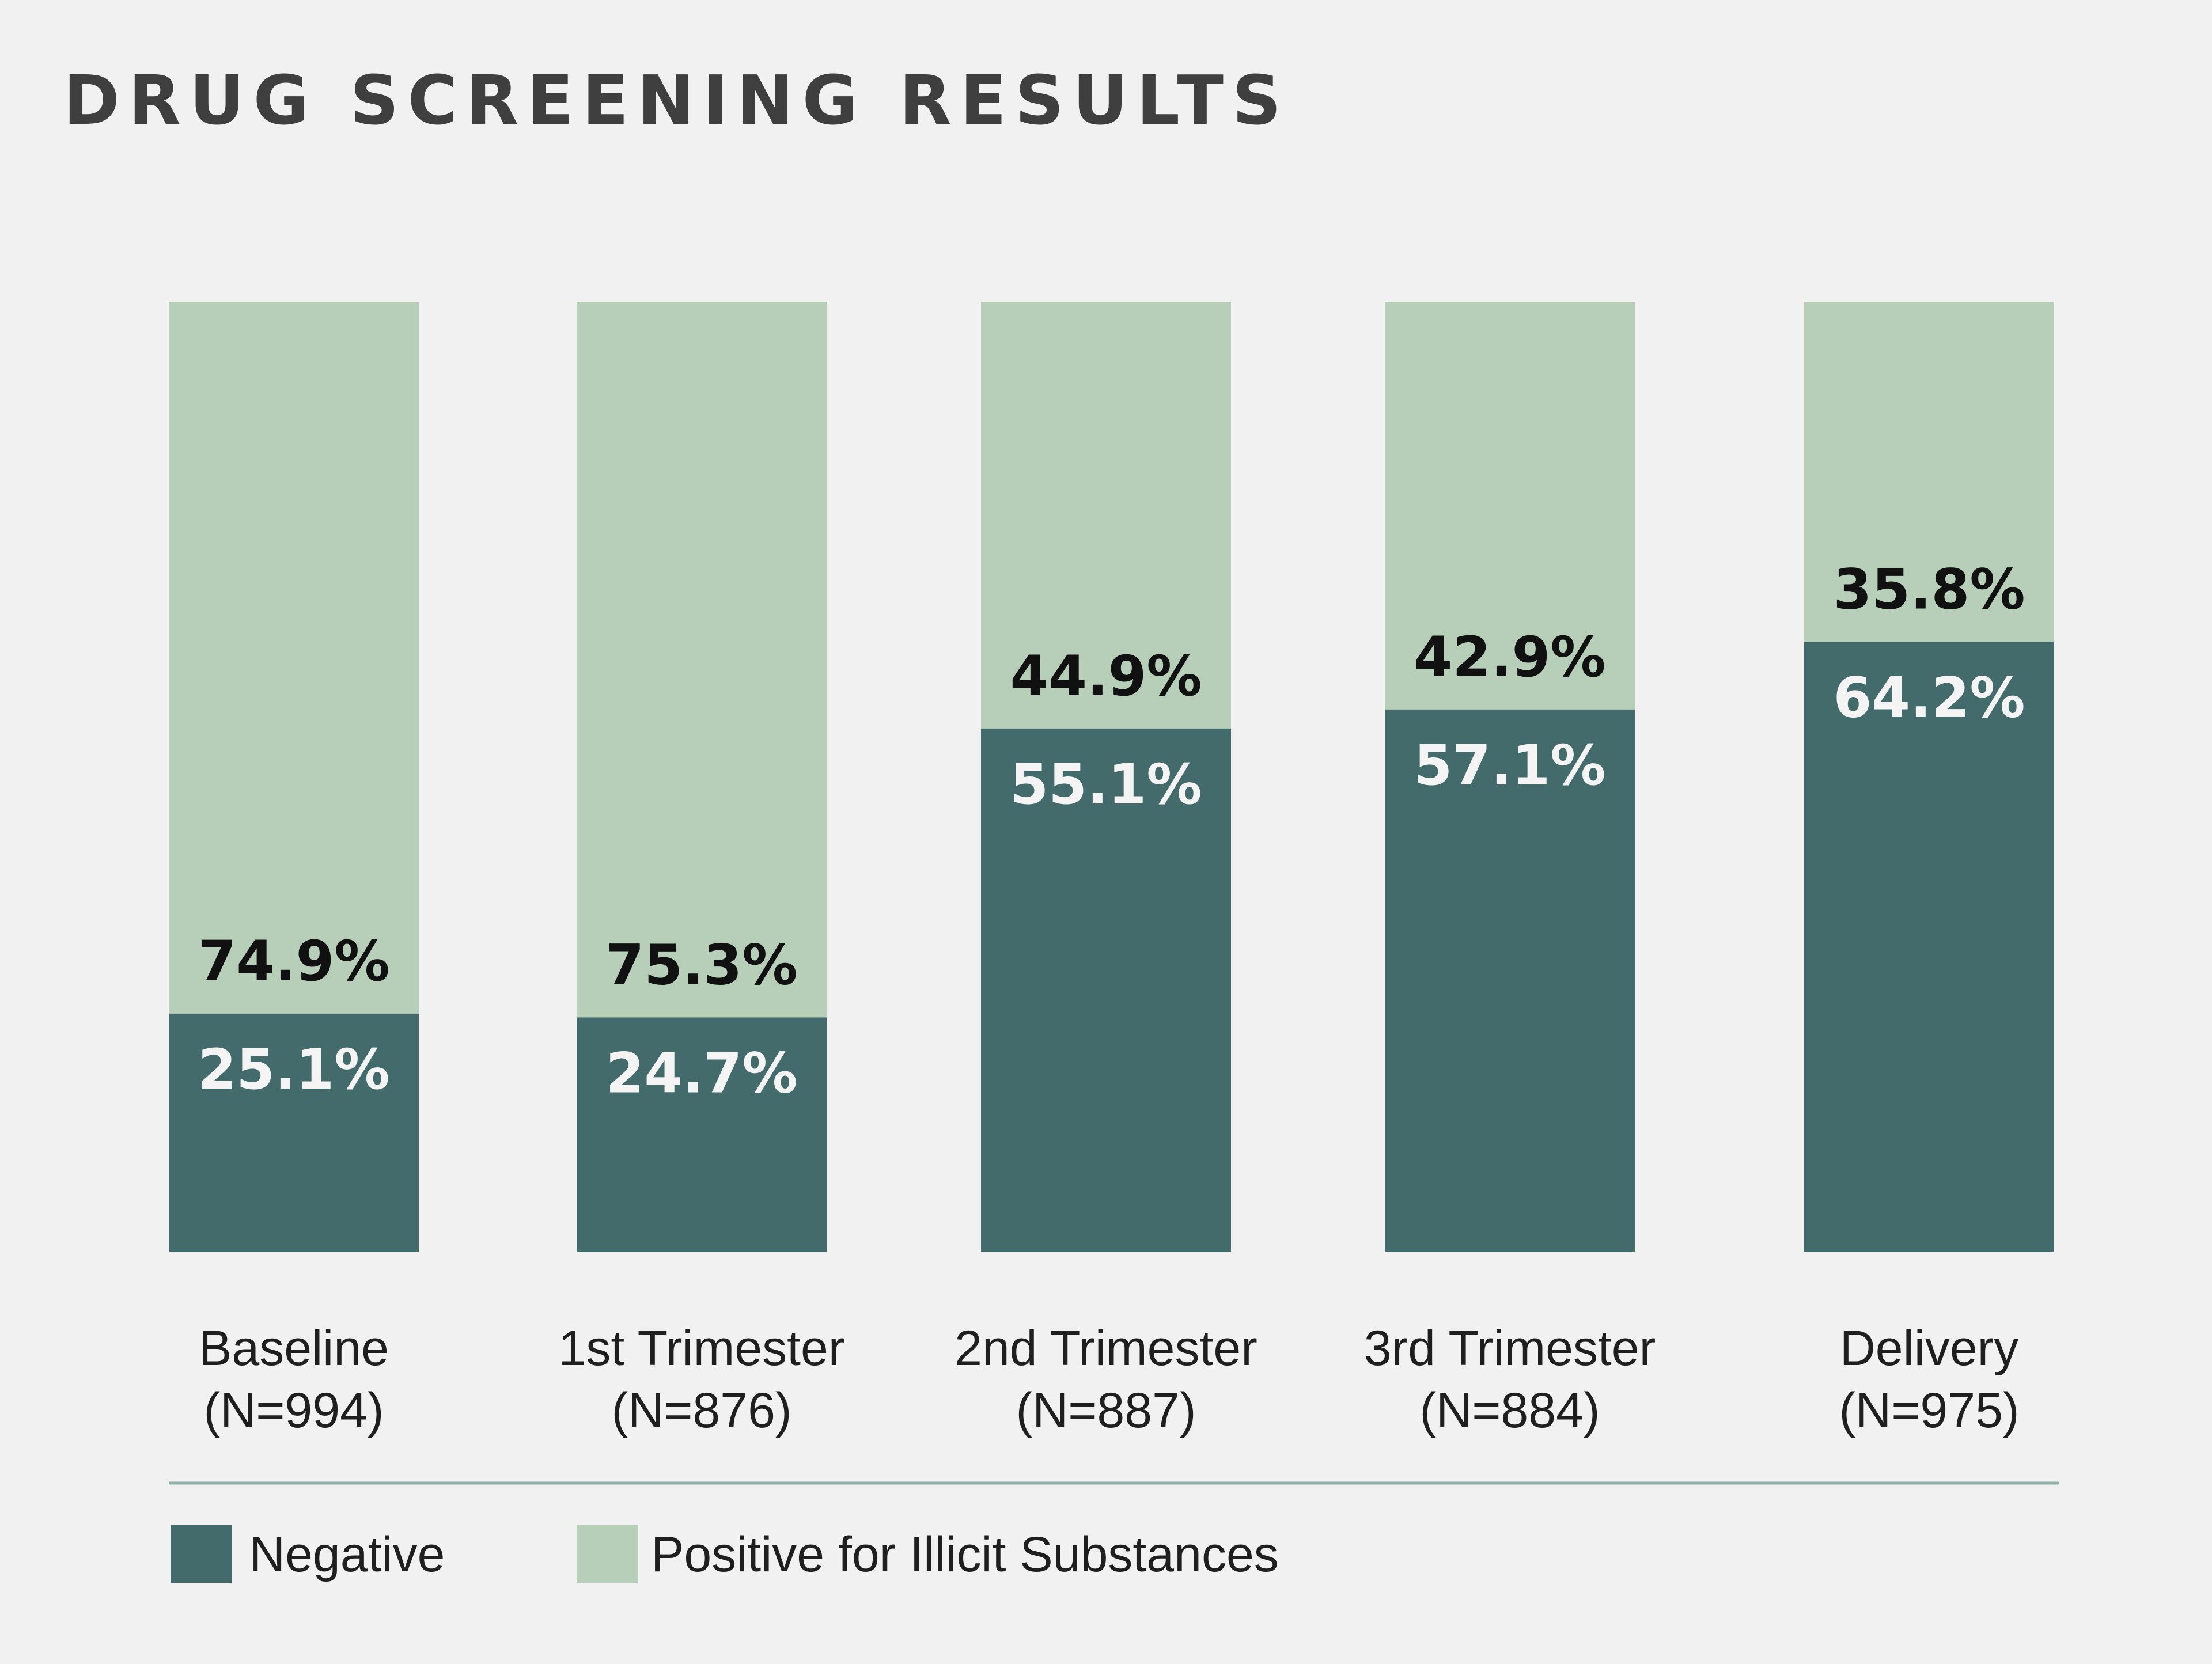  What do you see at coordinates (676, 100) in the screenshot?
I see `chart-title: DRUG SCREENING RESULTS` at bounding box center [676, 100].